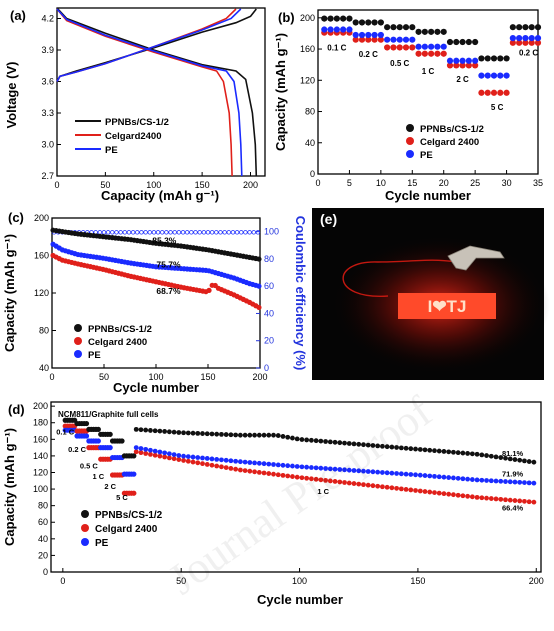 This screenshot has height=631, width=554. What do you see at coordinates (269, 259) in the screenshot?
I see `y2-tick-label-c: 80` at bounding box center [269, 259].